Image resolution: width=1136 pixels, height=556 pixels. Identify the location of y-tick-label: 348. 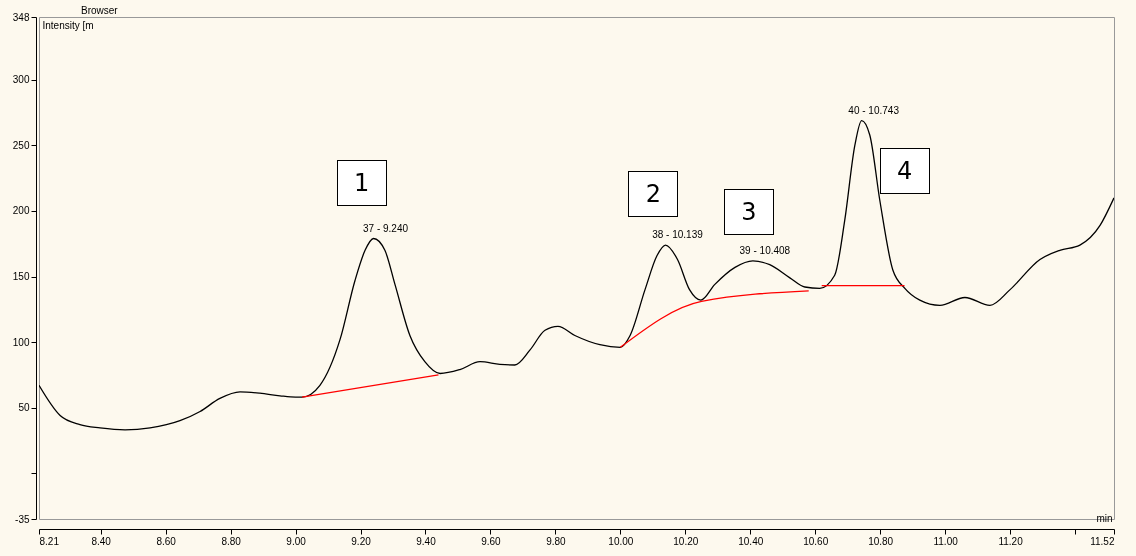
(21, 17).